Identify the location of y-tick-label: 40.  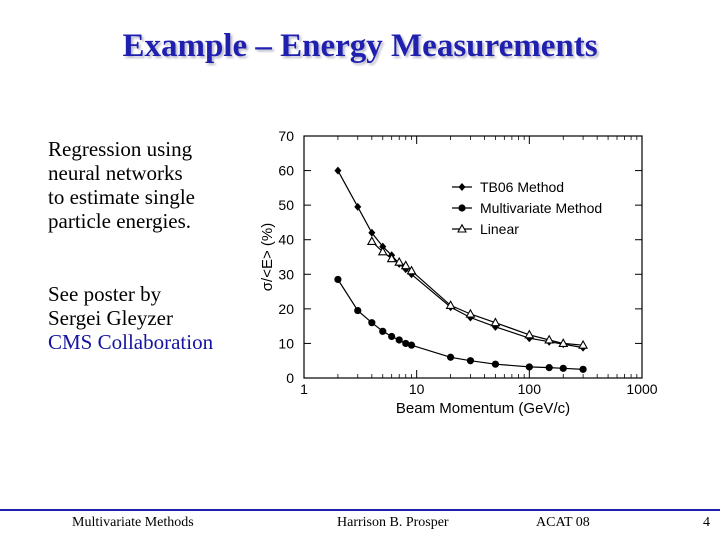
(286, 240).